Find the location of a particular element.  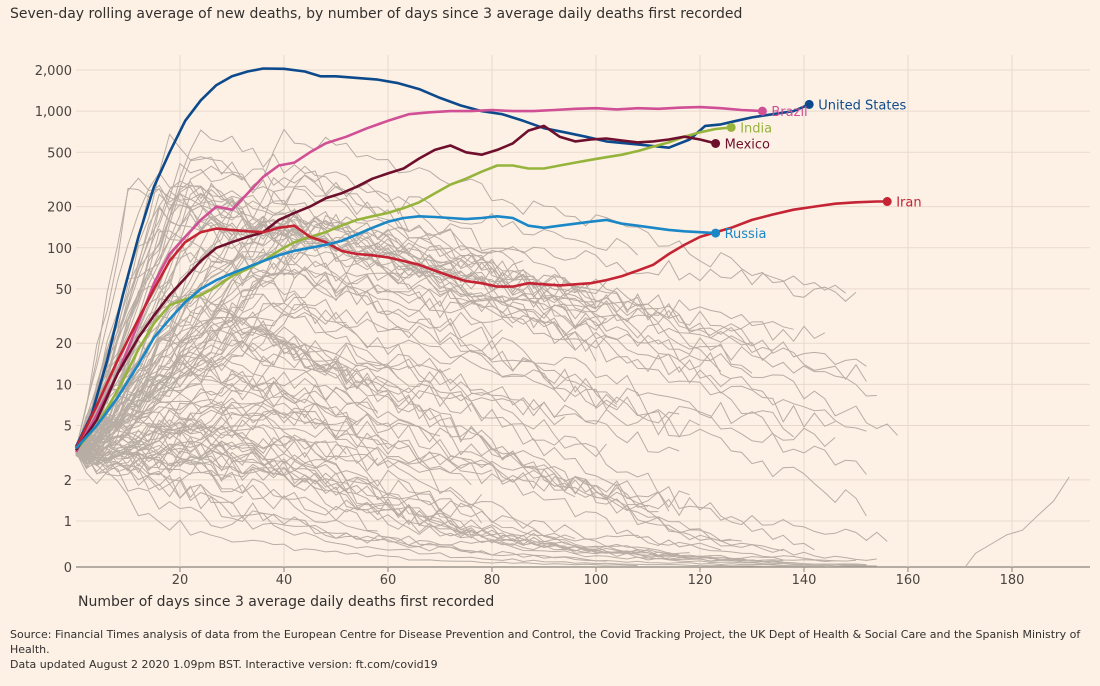

x-tick-label: 140 is located at coordinates (804, 580).